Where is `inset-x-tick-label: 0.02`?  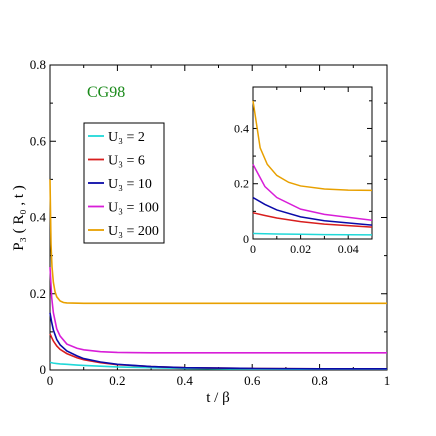 inset-x-tick-label: 0.02 is located at coordinates (300, 249).